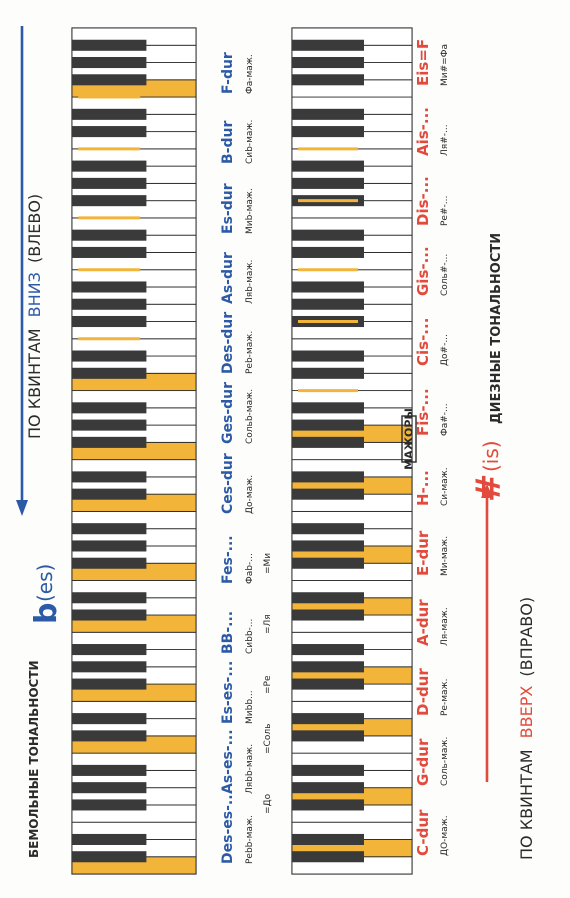 The image size is (570, 898). What do you see at coordinates (268, 803) in the screenshot?
I see `enharmonic-note: =До` at bounding box center [268, 803].